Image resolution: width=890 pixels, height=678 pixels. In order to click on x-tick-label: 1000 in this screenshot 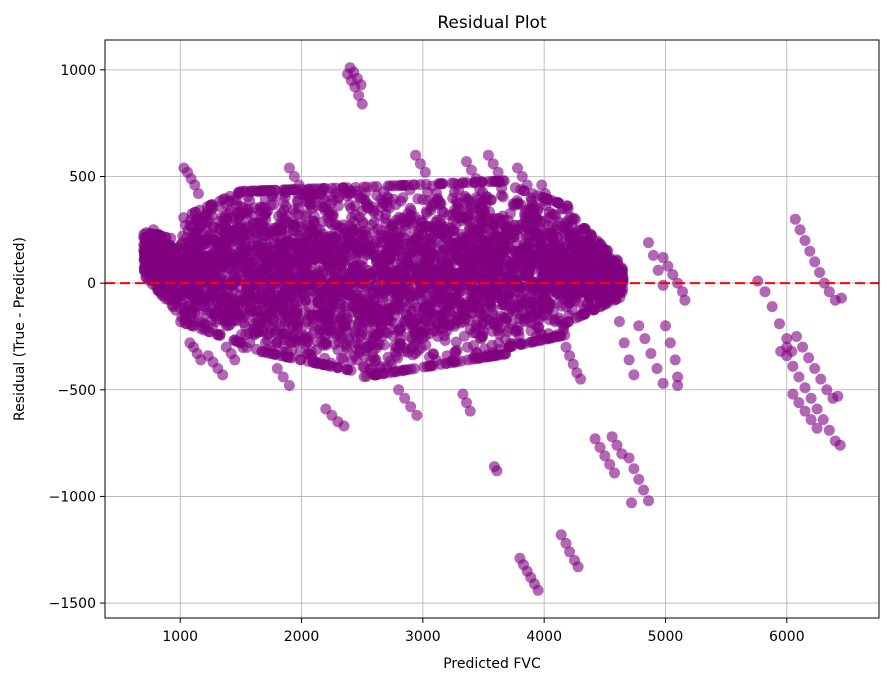, I will do `click(180, 637)`.